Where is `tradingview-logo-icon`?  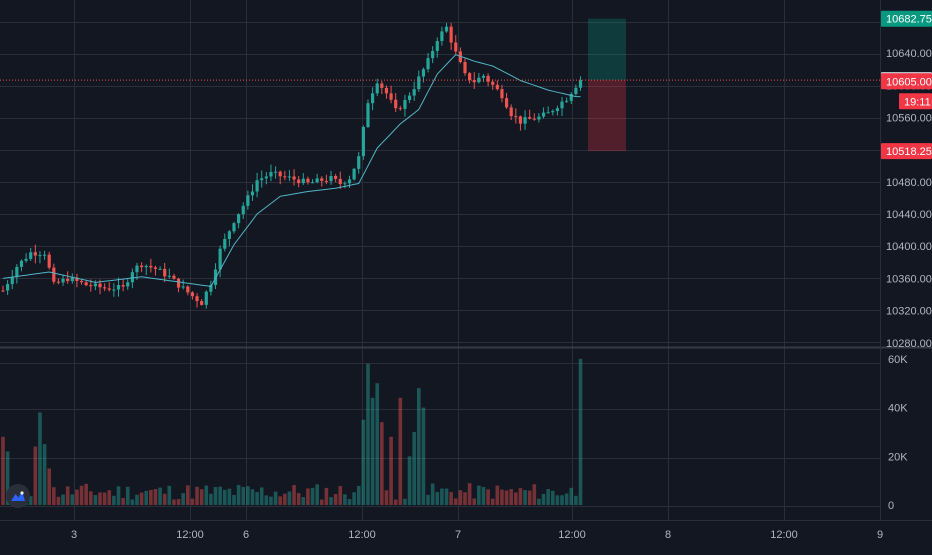
tradingview-logo-icon is located at coordinates (18, 496).